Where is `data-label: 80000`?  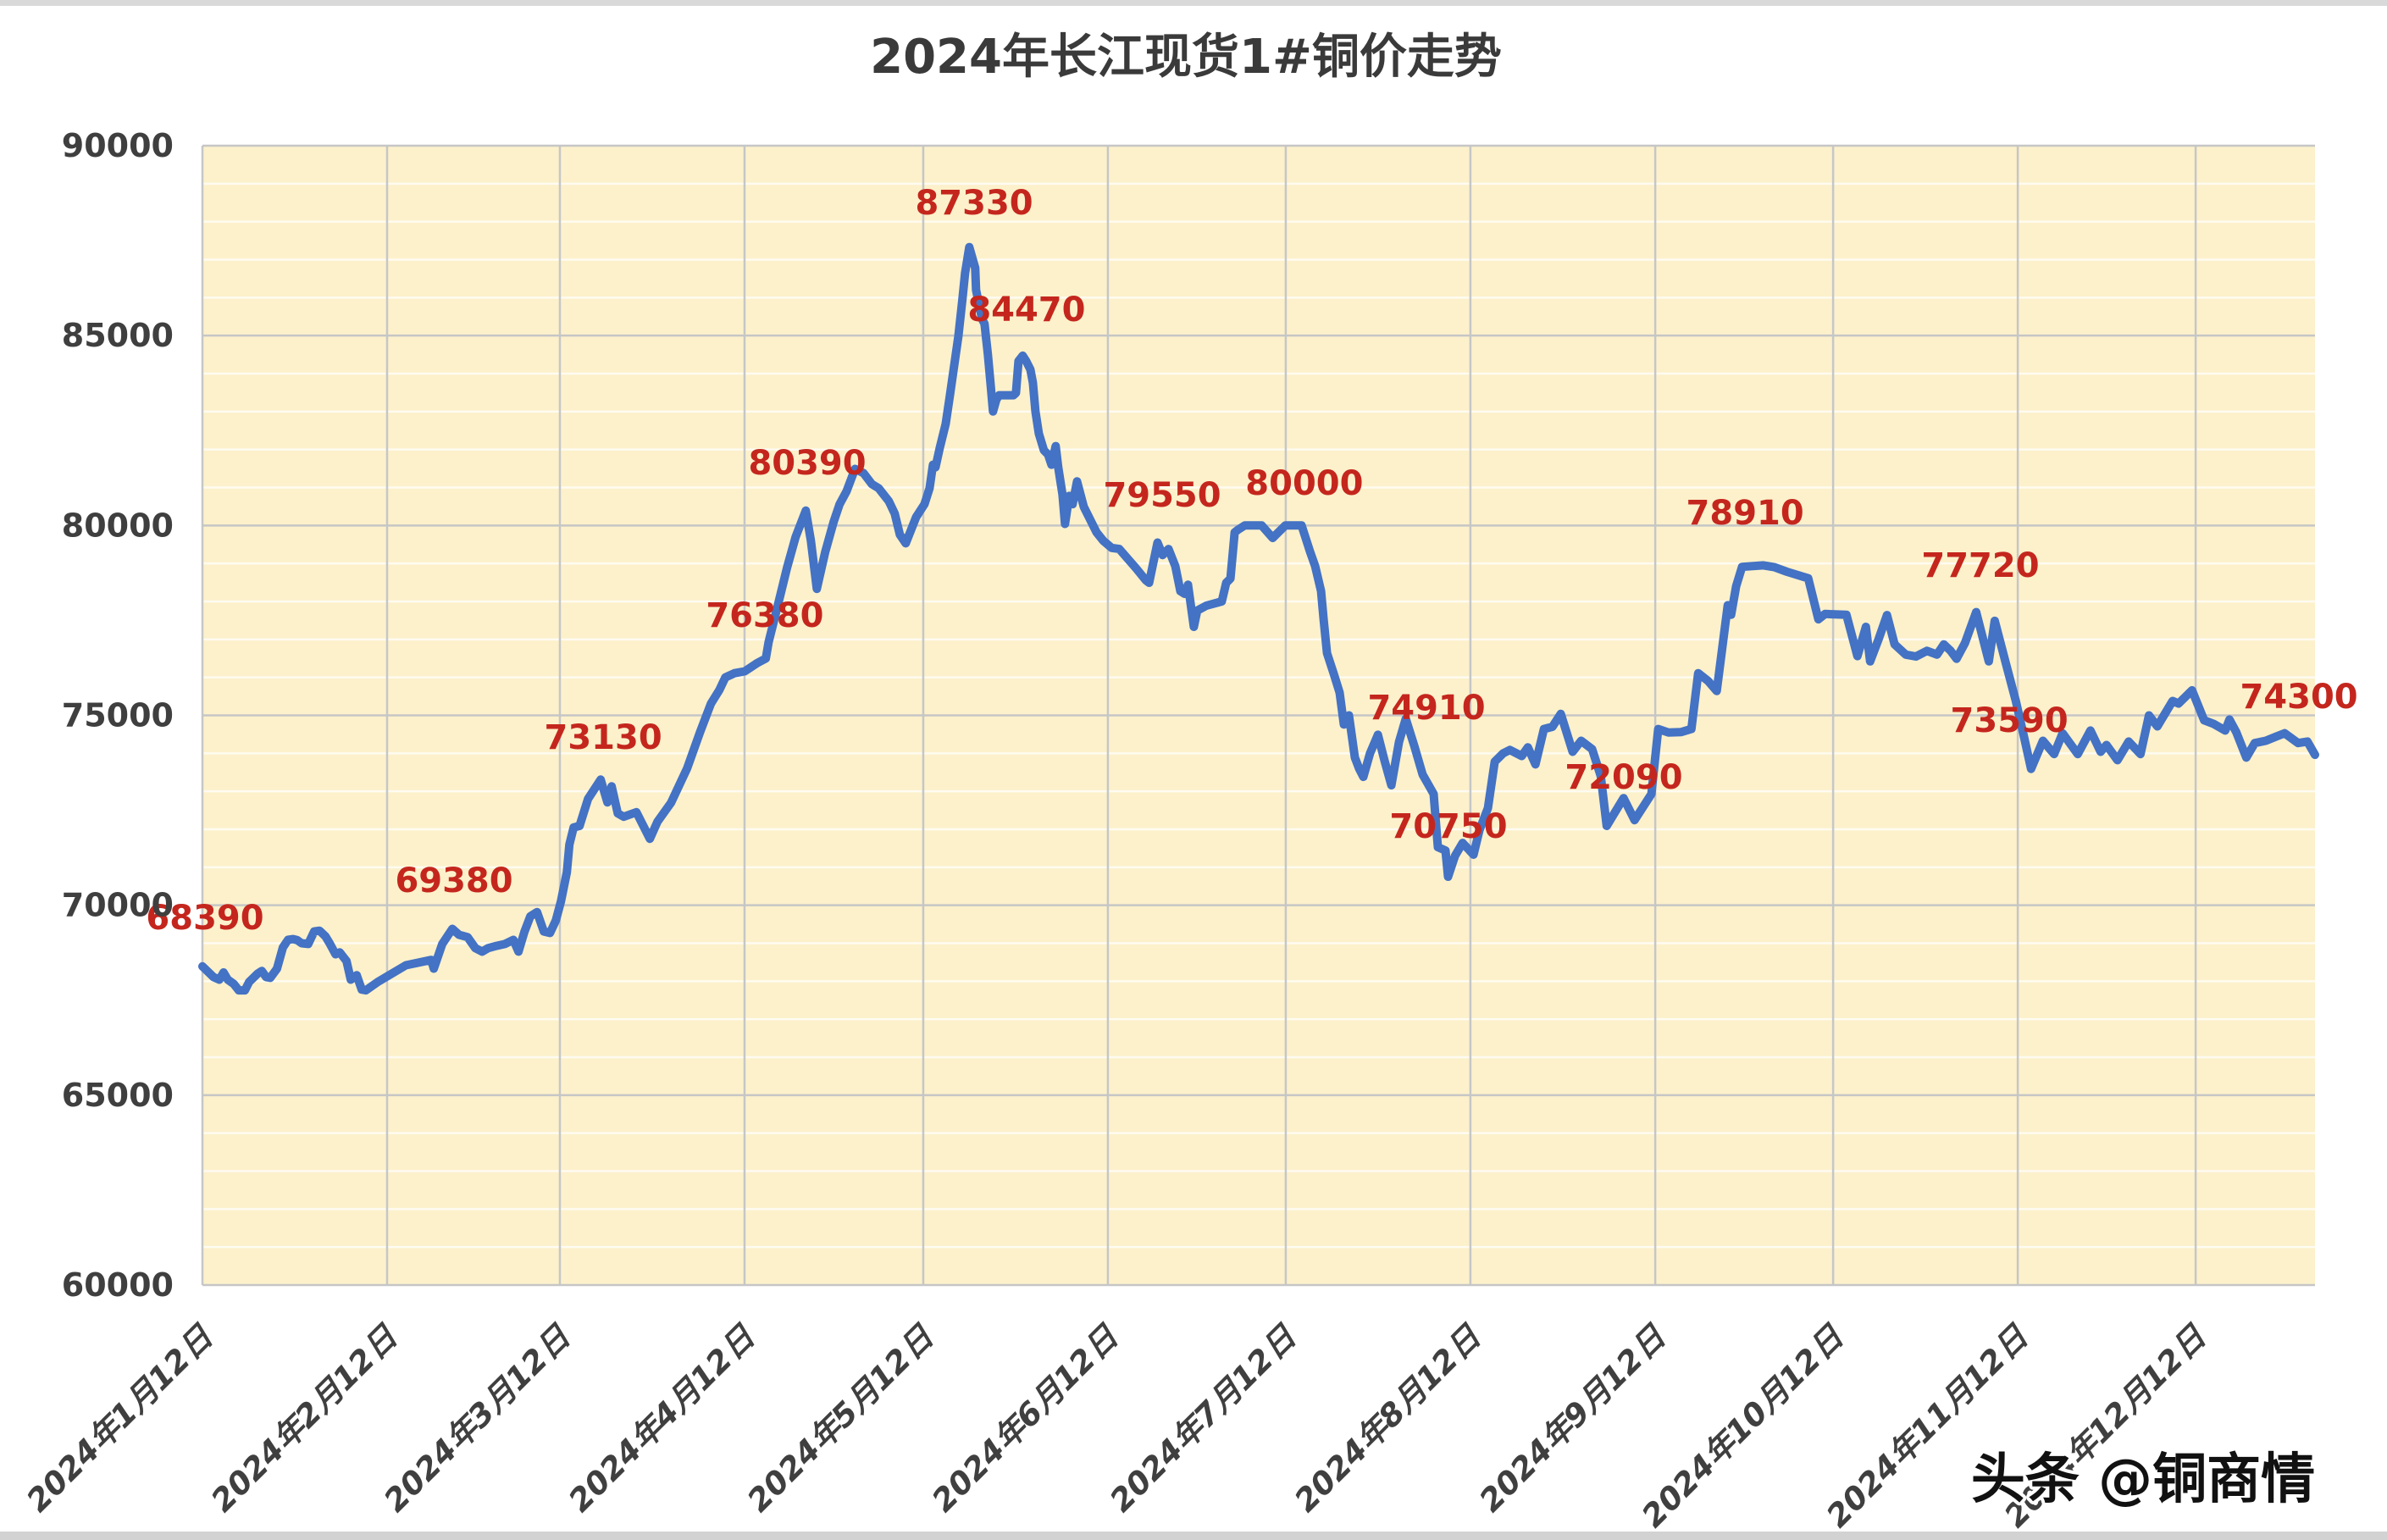 data-label: 80000 is located at coordinates (1304, 483).